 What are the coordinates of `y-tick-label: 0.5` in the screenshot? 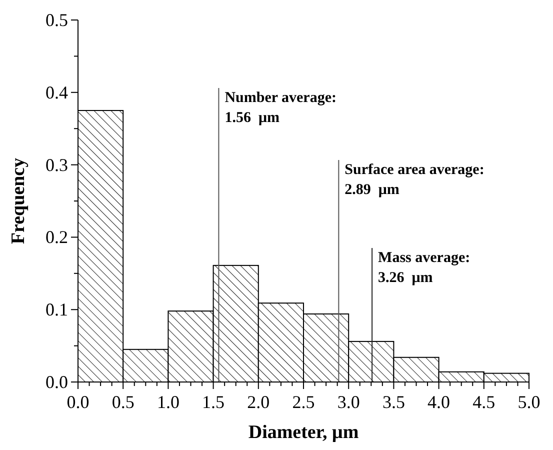 It's located at (57, 20).